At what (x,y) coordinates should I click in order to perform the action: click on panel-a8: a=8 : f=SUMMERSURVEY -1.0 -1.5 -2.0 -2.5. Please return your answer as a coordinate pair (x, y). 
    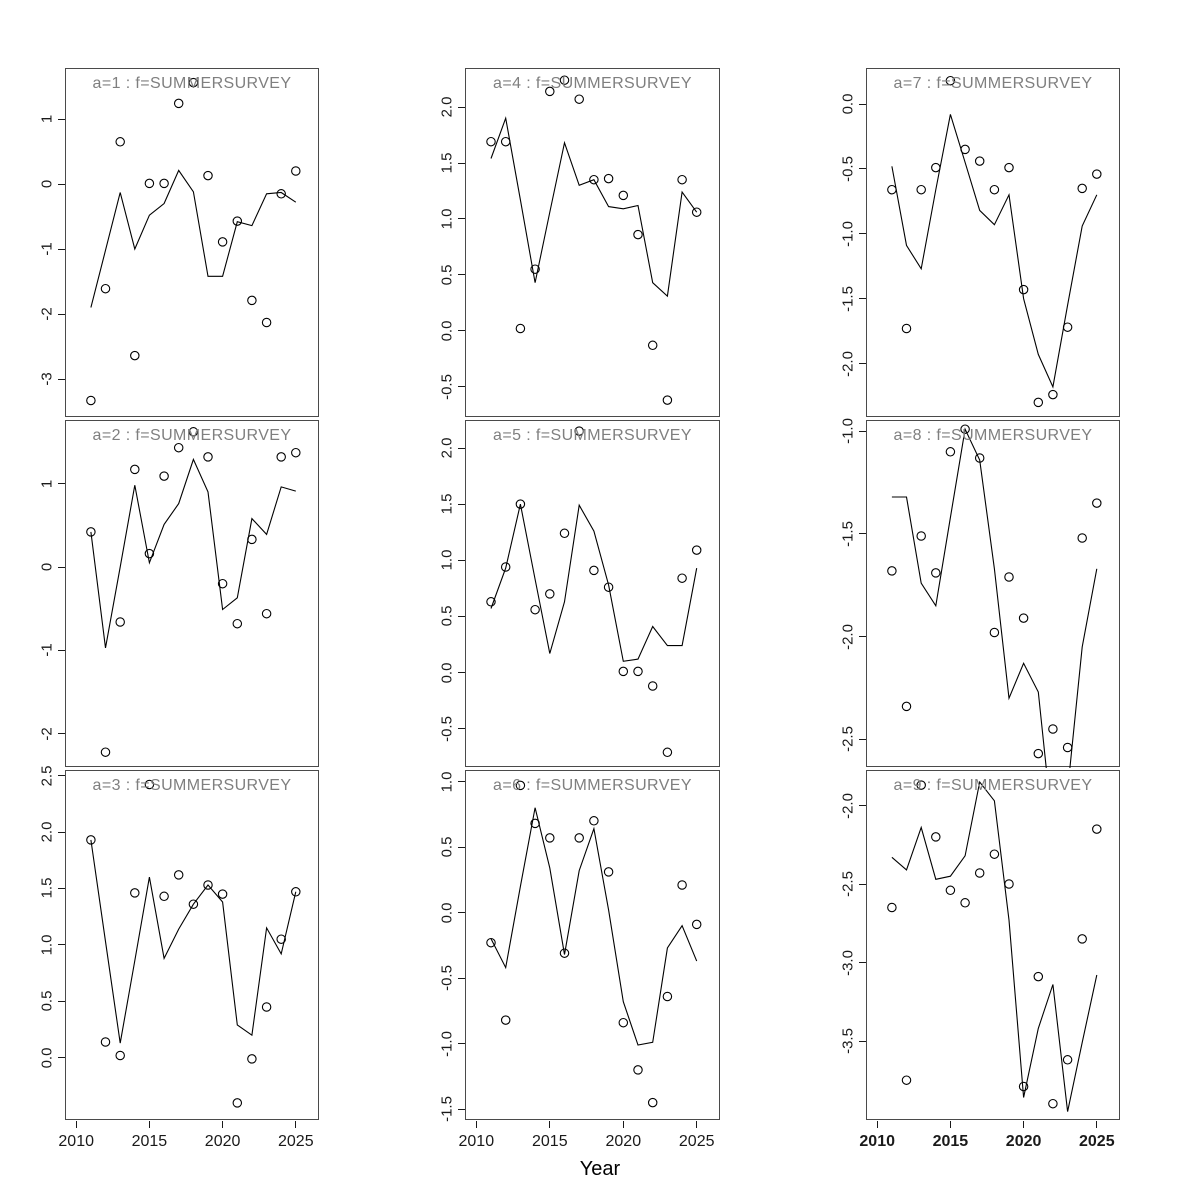
    Looking at the image, I should click on (980, 593).